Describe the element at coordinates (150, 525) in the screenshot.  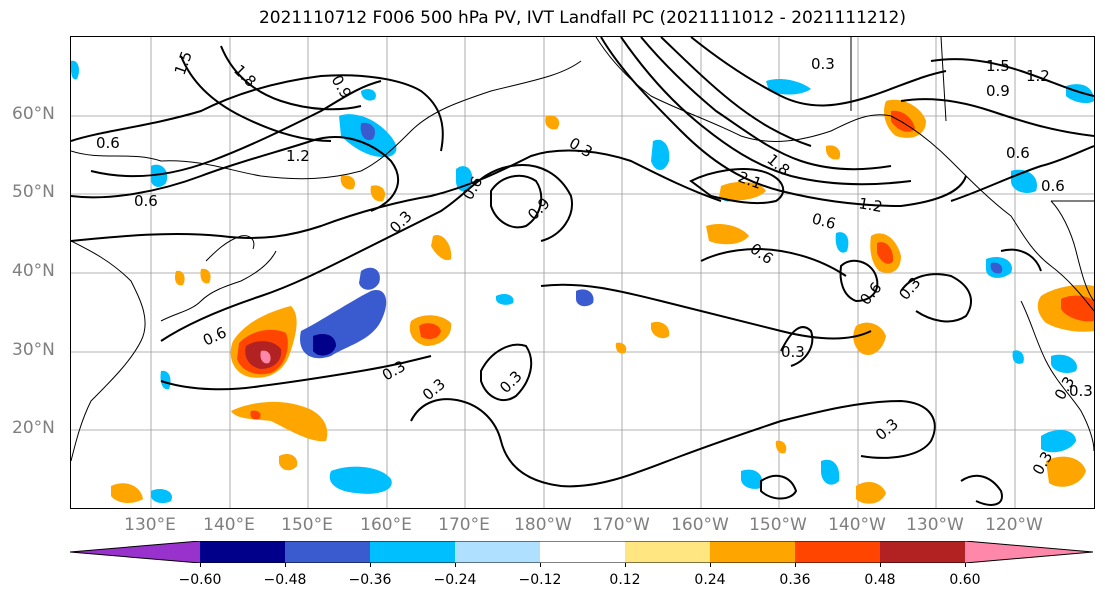
I see `lon-label-130e: 130°E` at that location.